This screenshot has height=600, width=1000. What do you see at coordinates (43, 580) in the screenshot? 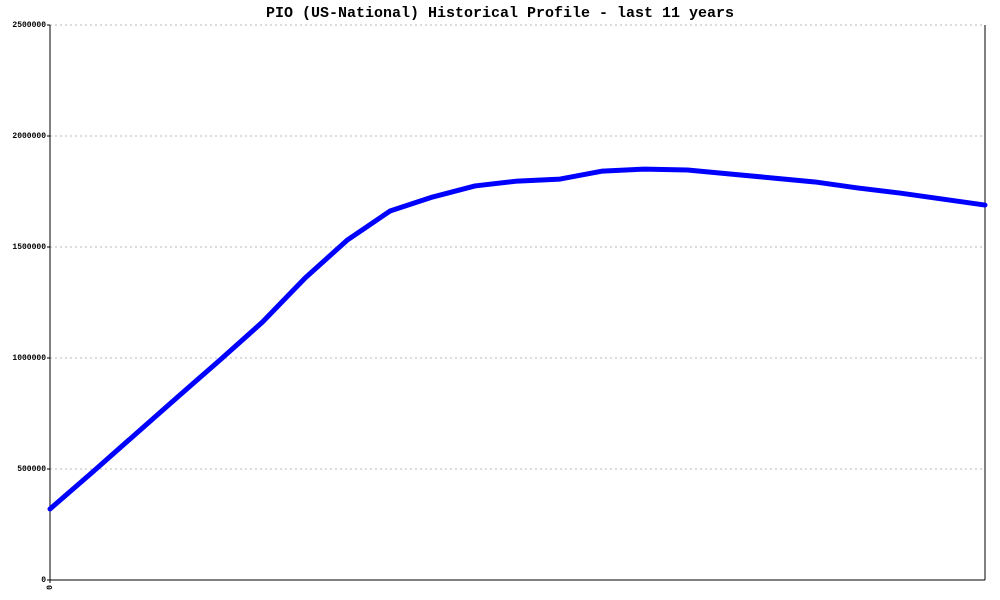
I see `y-tick-label: 0` at bounding box center [43, 580].